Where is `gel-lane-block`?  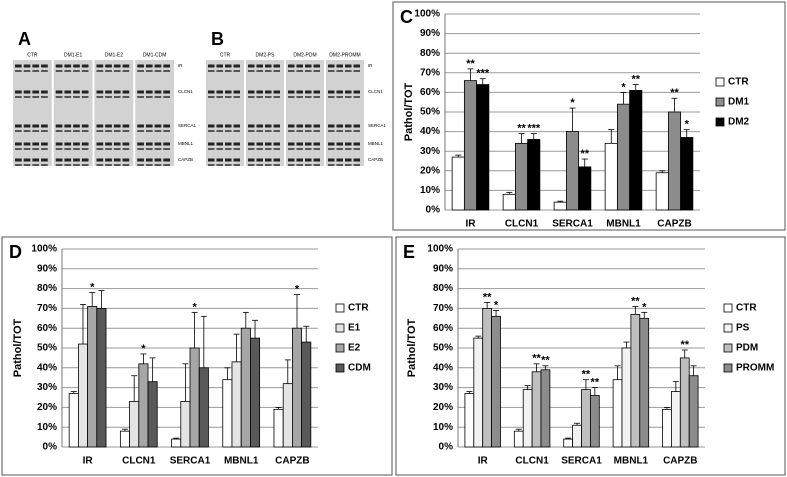 gel-lane-block is located at coordinates (345, 113).